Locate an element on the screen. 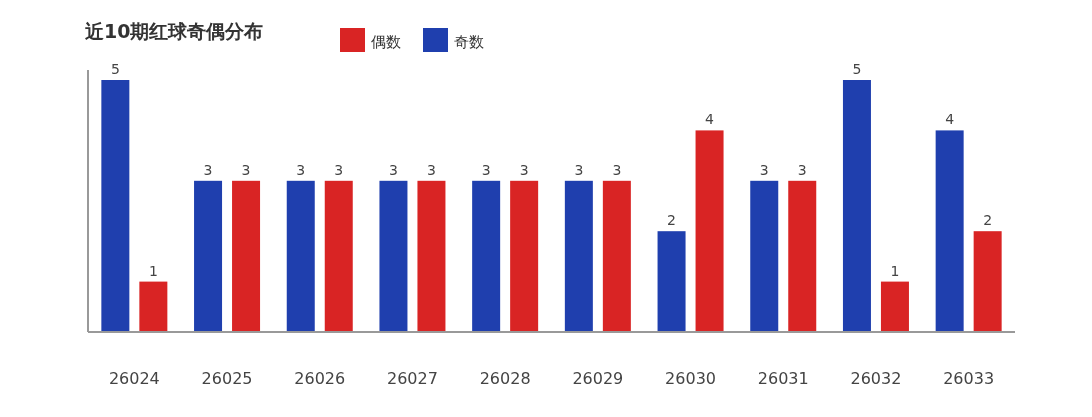  x-tick-label: 26024 is located at coordinates (134, 378).